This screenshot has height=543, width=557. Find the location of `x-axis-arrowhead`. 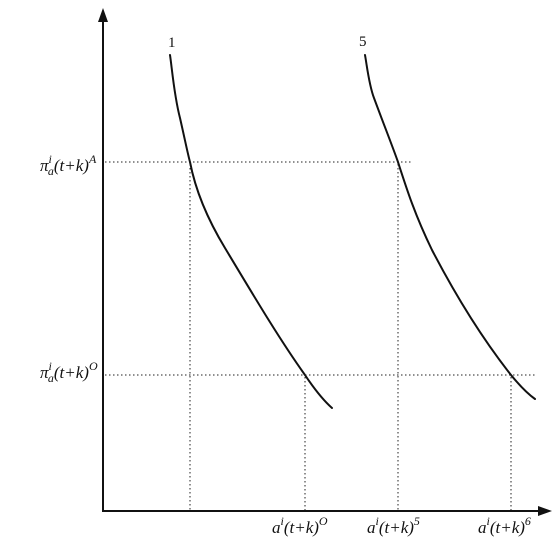

x-axis-arrowhead is located at coordinates (545, 511).